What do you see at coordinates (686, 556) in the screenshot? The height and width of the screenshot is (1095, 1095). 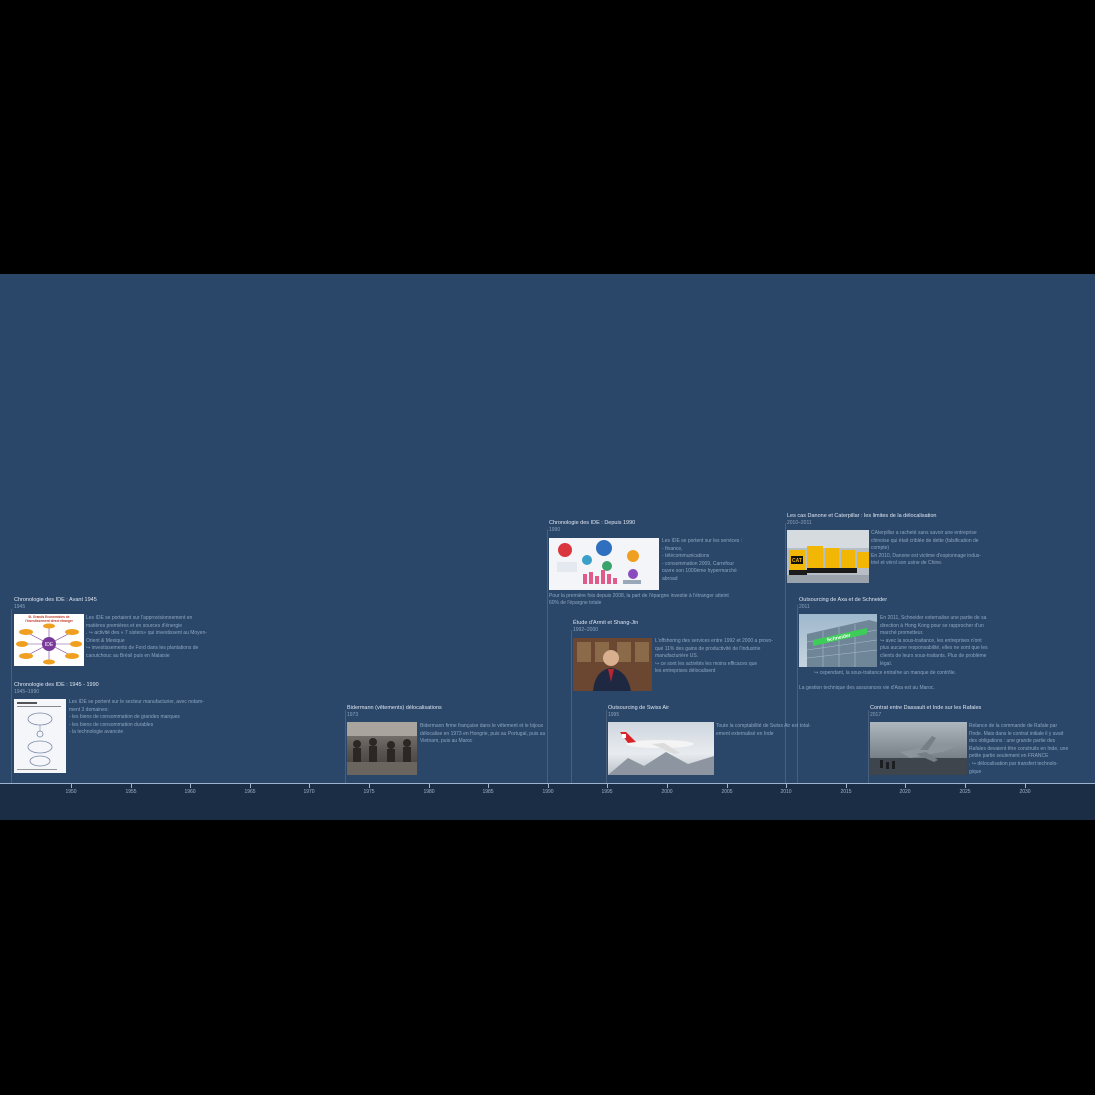 I see `desc-line: - télécommunications` at bounding box center [686, 556].